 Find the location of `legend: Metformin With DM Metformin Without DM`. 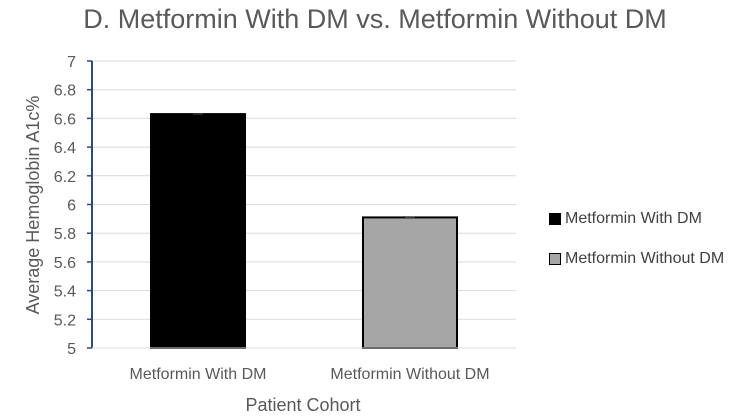

legend: Metformin With DM Metformin Without DM is located at coordinates (636, 246).